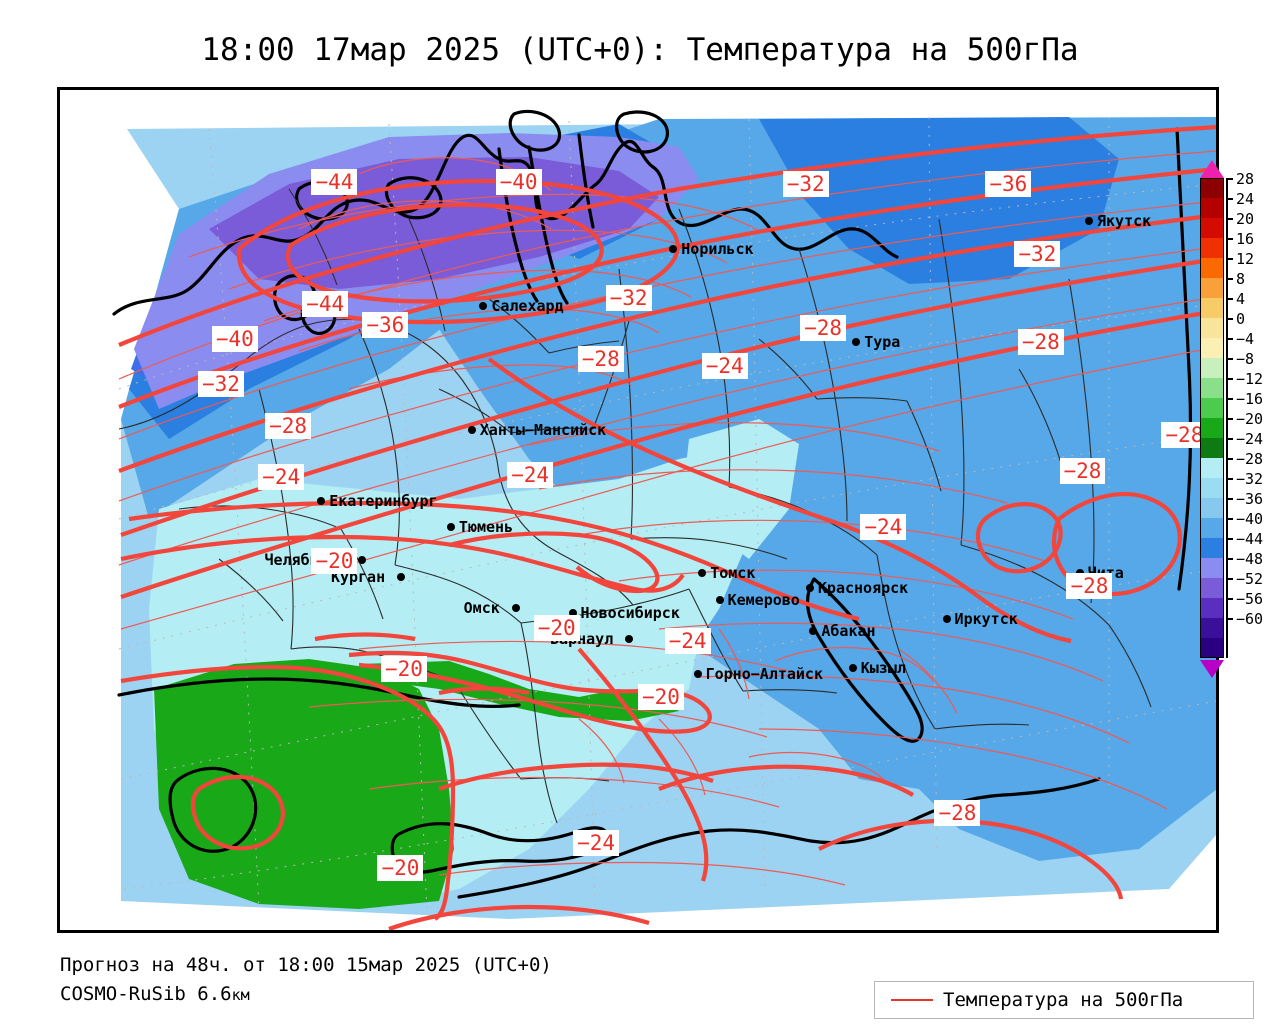 Image resolution: width=1280 pixels, height=1024 pixels. What do you see at coordinates (1250, 539) in the screenshot?
I see `colorbar-tick-label: −44` at bounding box center [1250, 539].